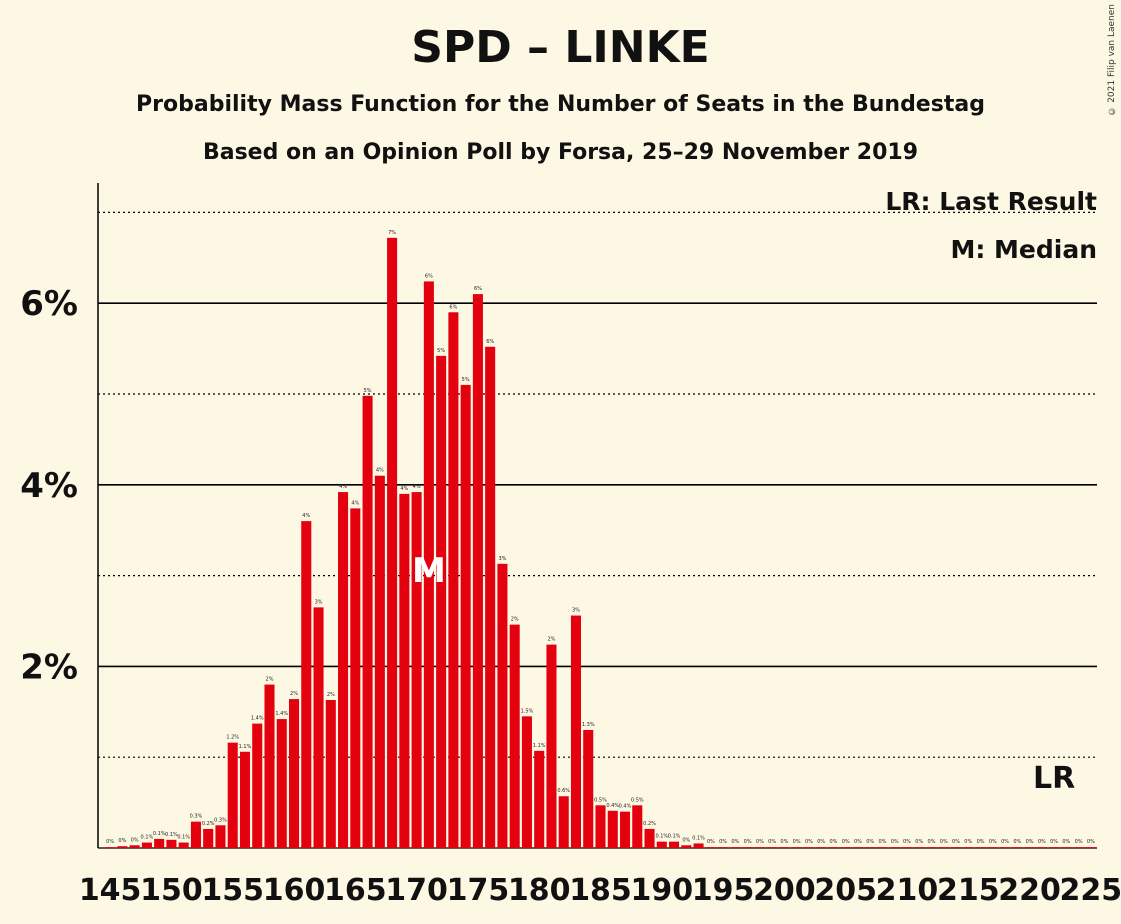  I want to click on x-tick-label: 175, so click(478, 890).